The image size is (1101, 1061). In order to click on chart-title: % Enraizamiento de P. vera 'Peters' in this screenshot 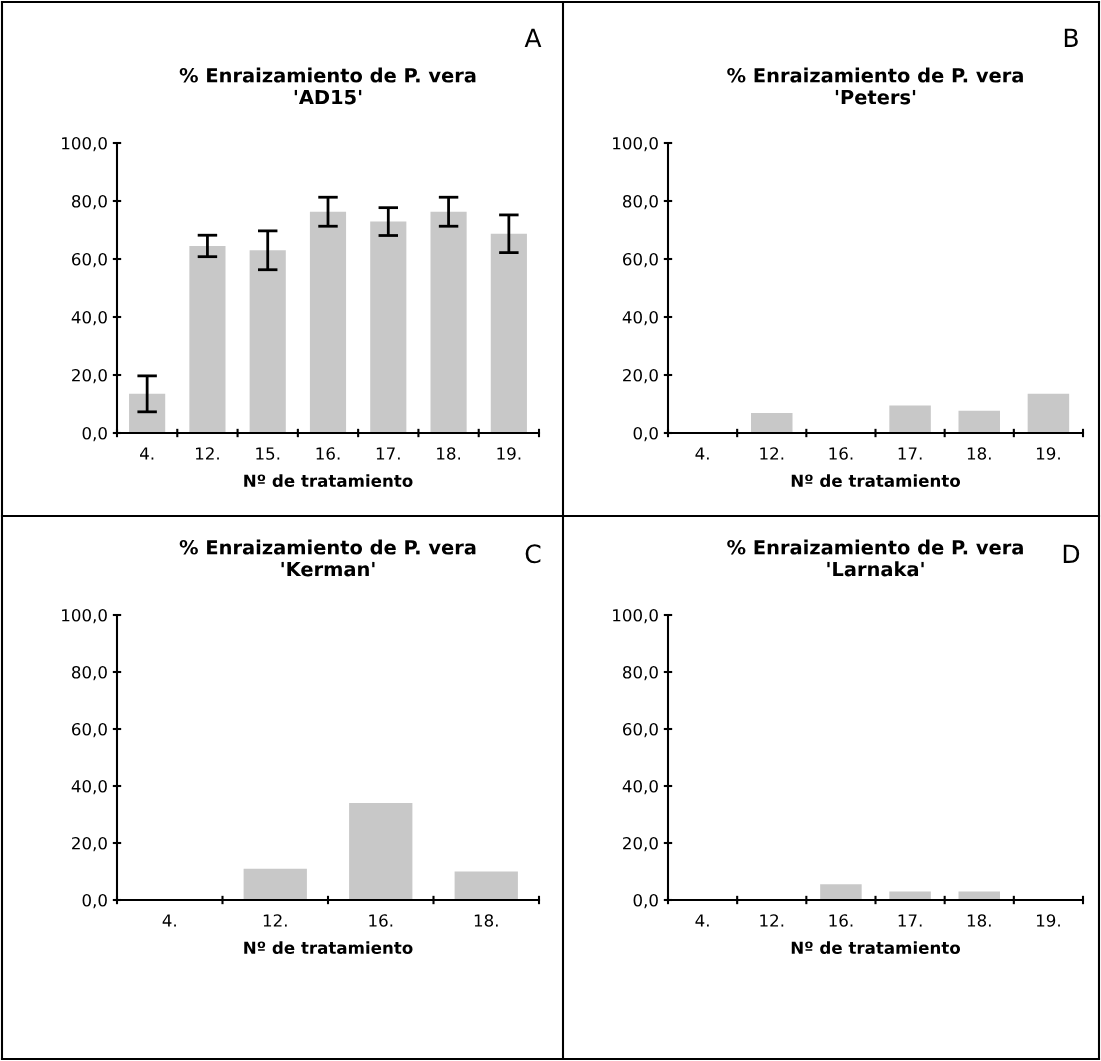, I will do `click(875, 86)`.